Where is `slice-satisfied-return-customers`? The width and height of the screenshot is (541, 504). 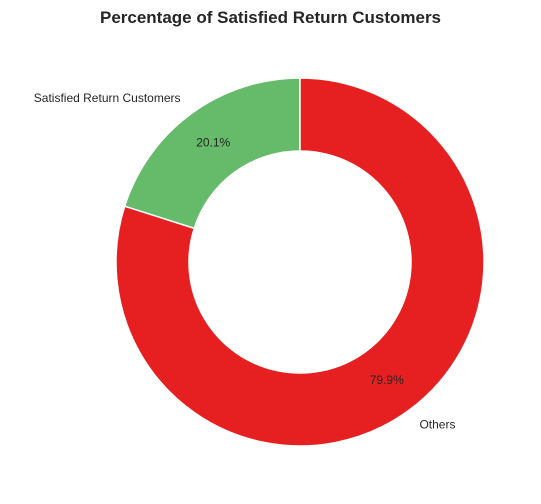
slice-satisfied-return-customers is located at coordinates (212, 153).